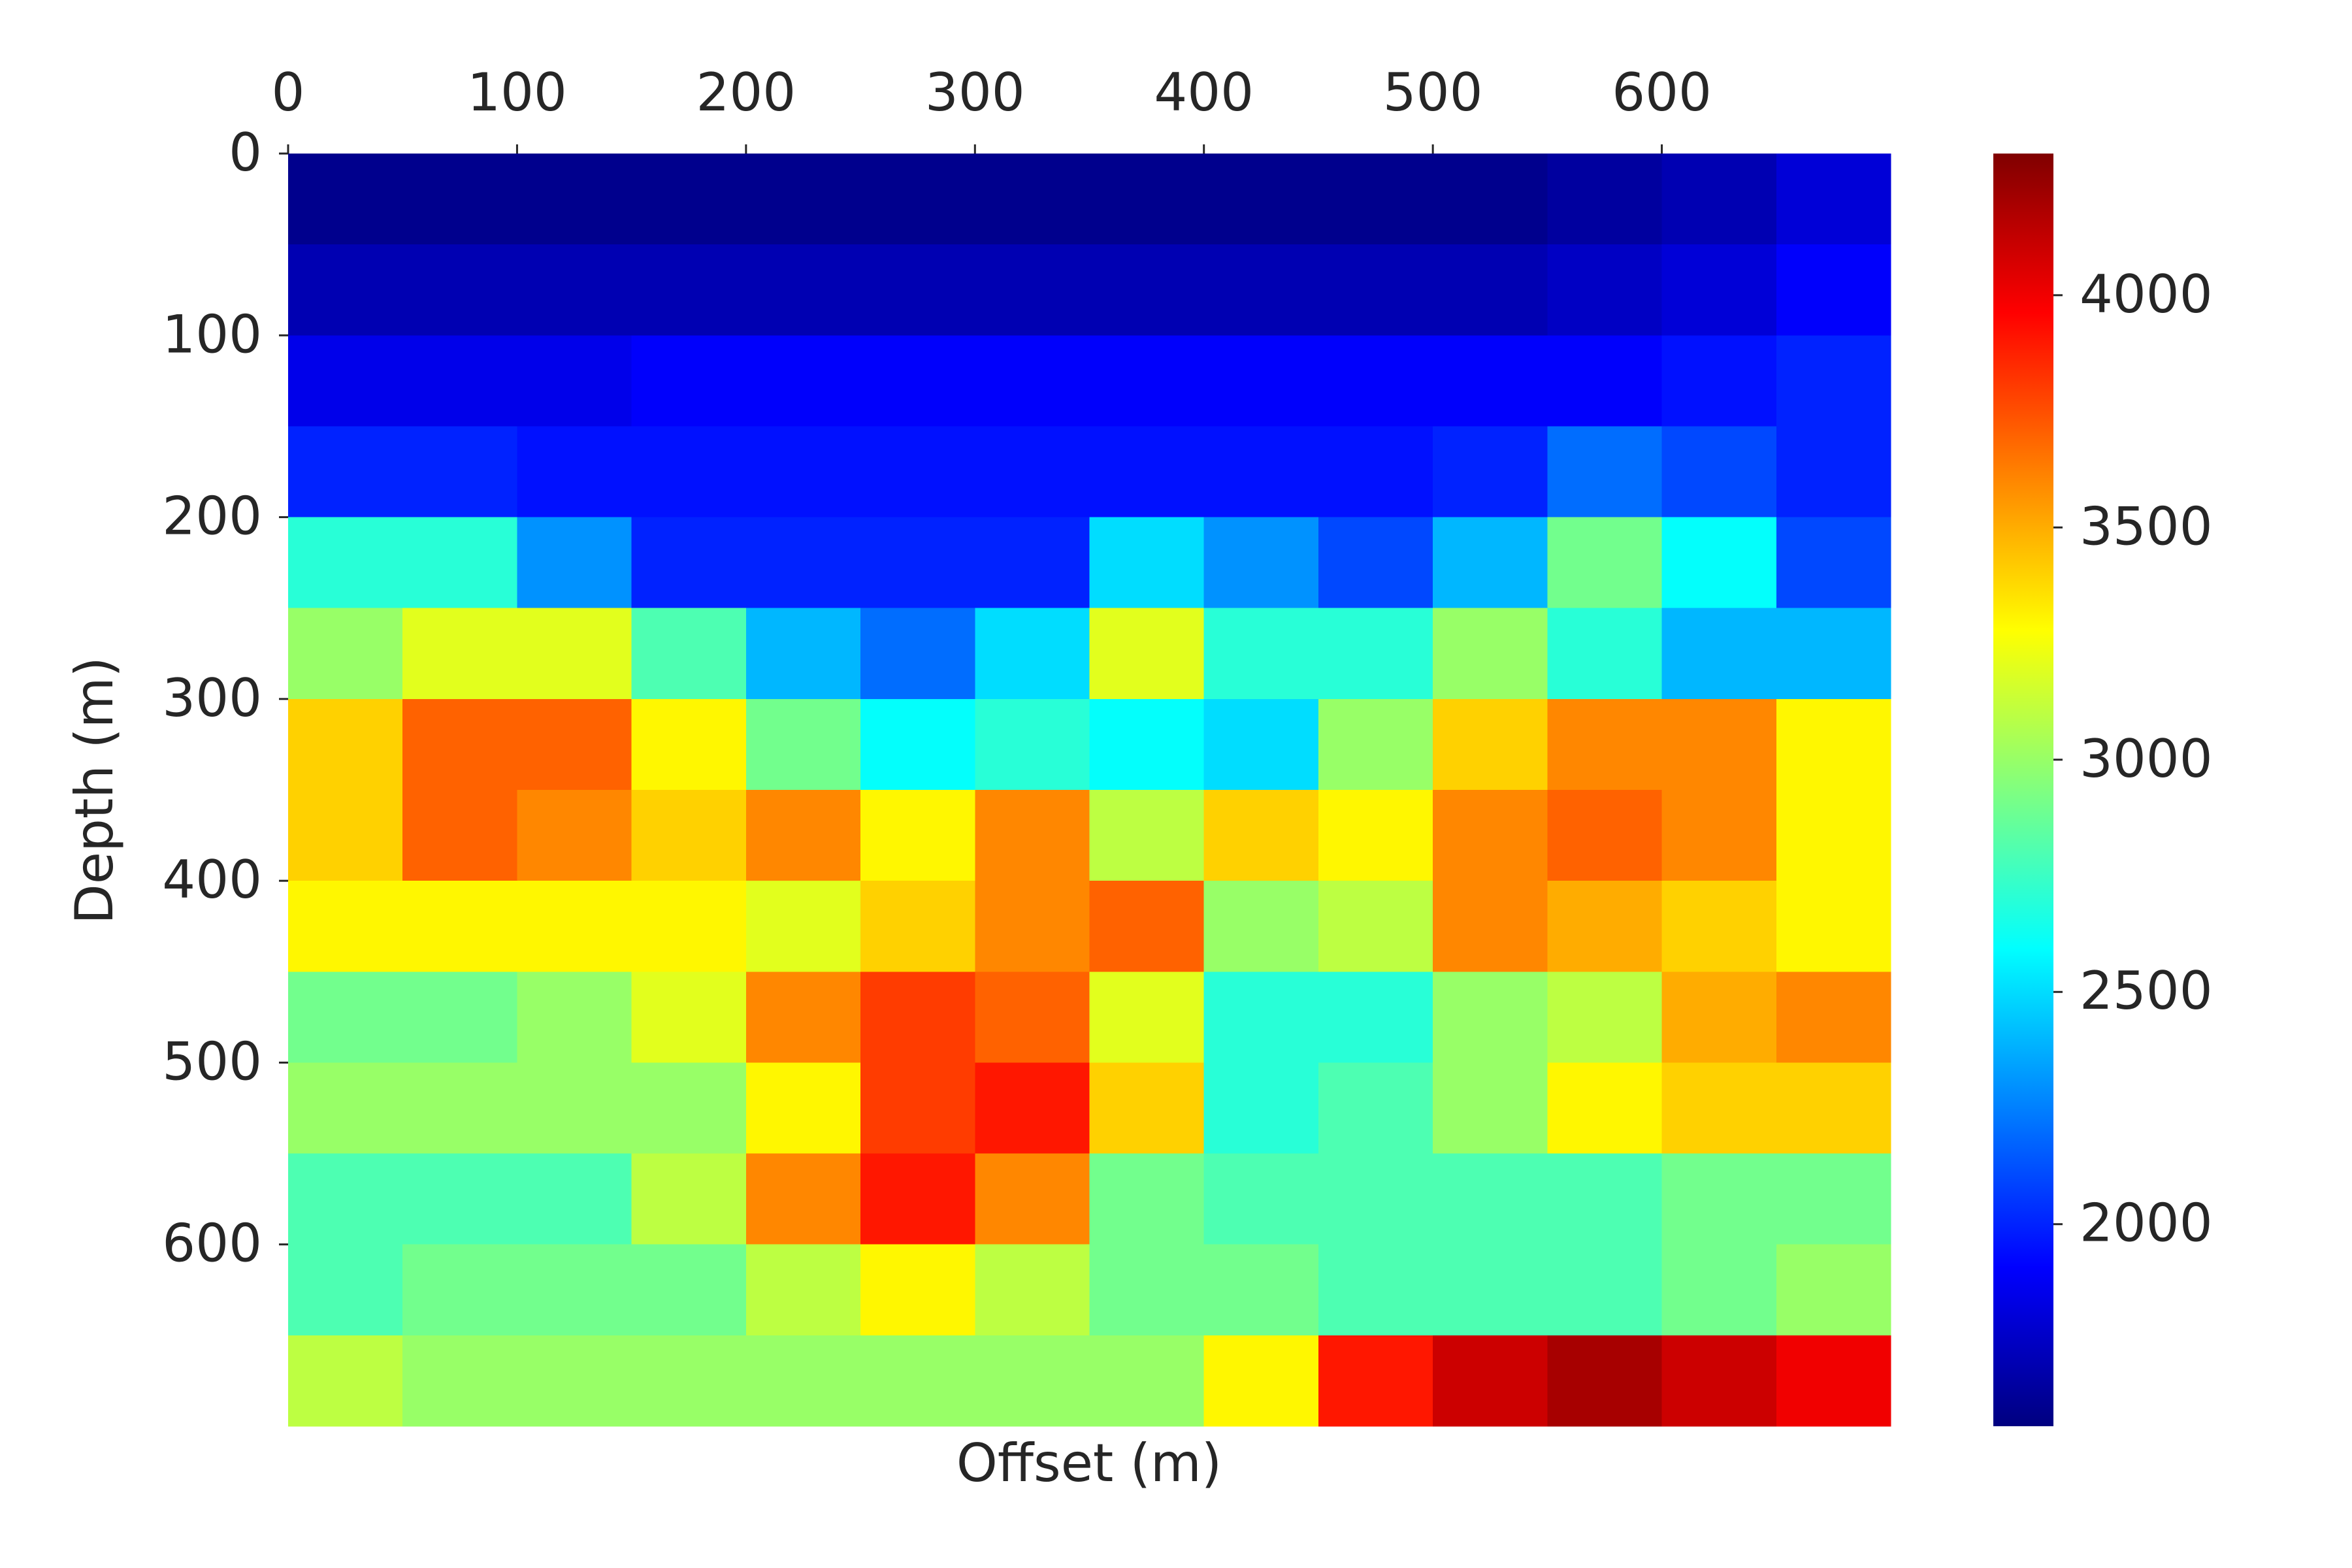 This screenshot has height=1568, width=2352. What do you see at coordinates (1089, 1463) in the screenshot?
I see `x-axis-label: Offset (m)` at bounding box center [1089, 1463].